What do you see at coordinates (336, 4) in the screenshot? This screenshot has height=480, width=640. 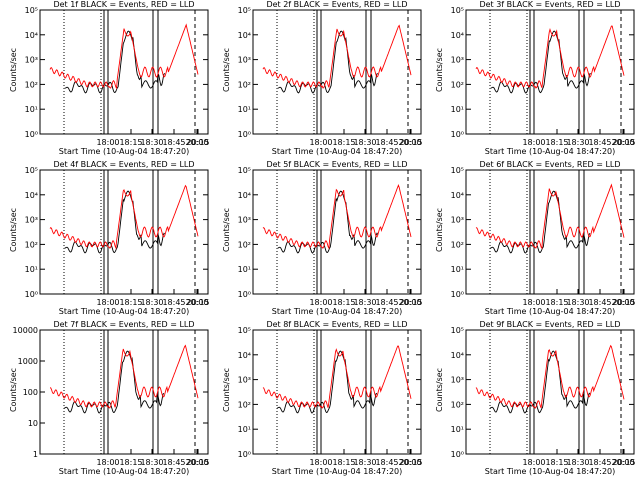 I see `panel-title: Det 2f BLACK = Events, RED = LLD` at bounding box center [336, 4].